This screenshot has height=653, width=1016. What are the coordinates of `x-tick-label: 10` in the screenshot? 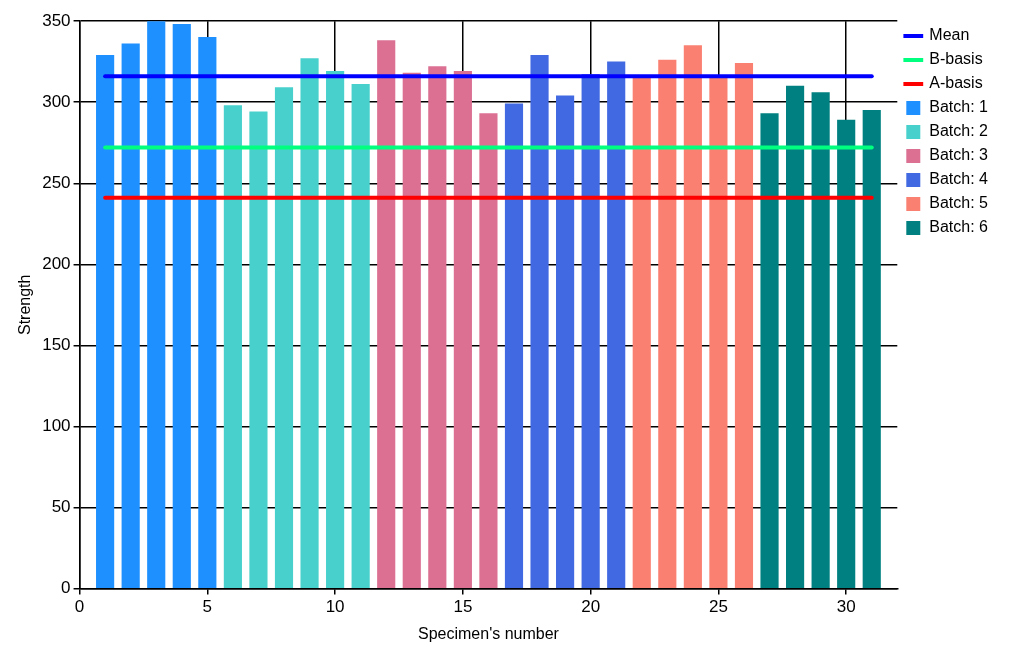 It's located at (335, 607).